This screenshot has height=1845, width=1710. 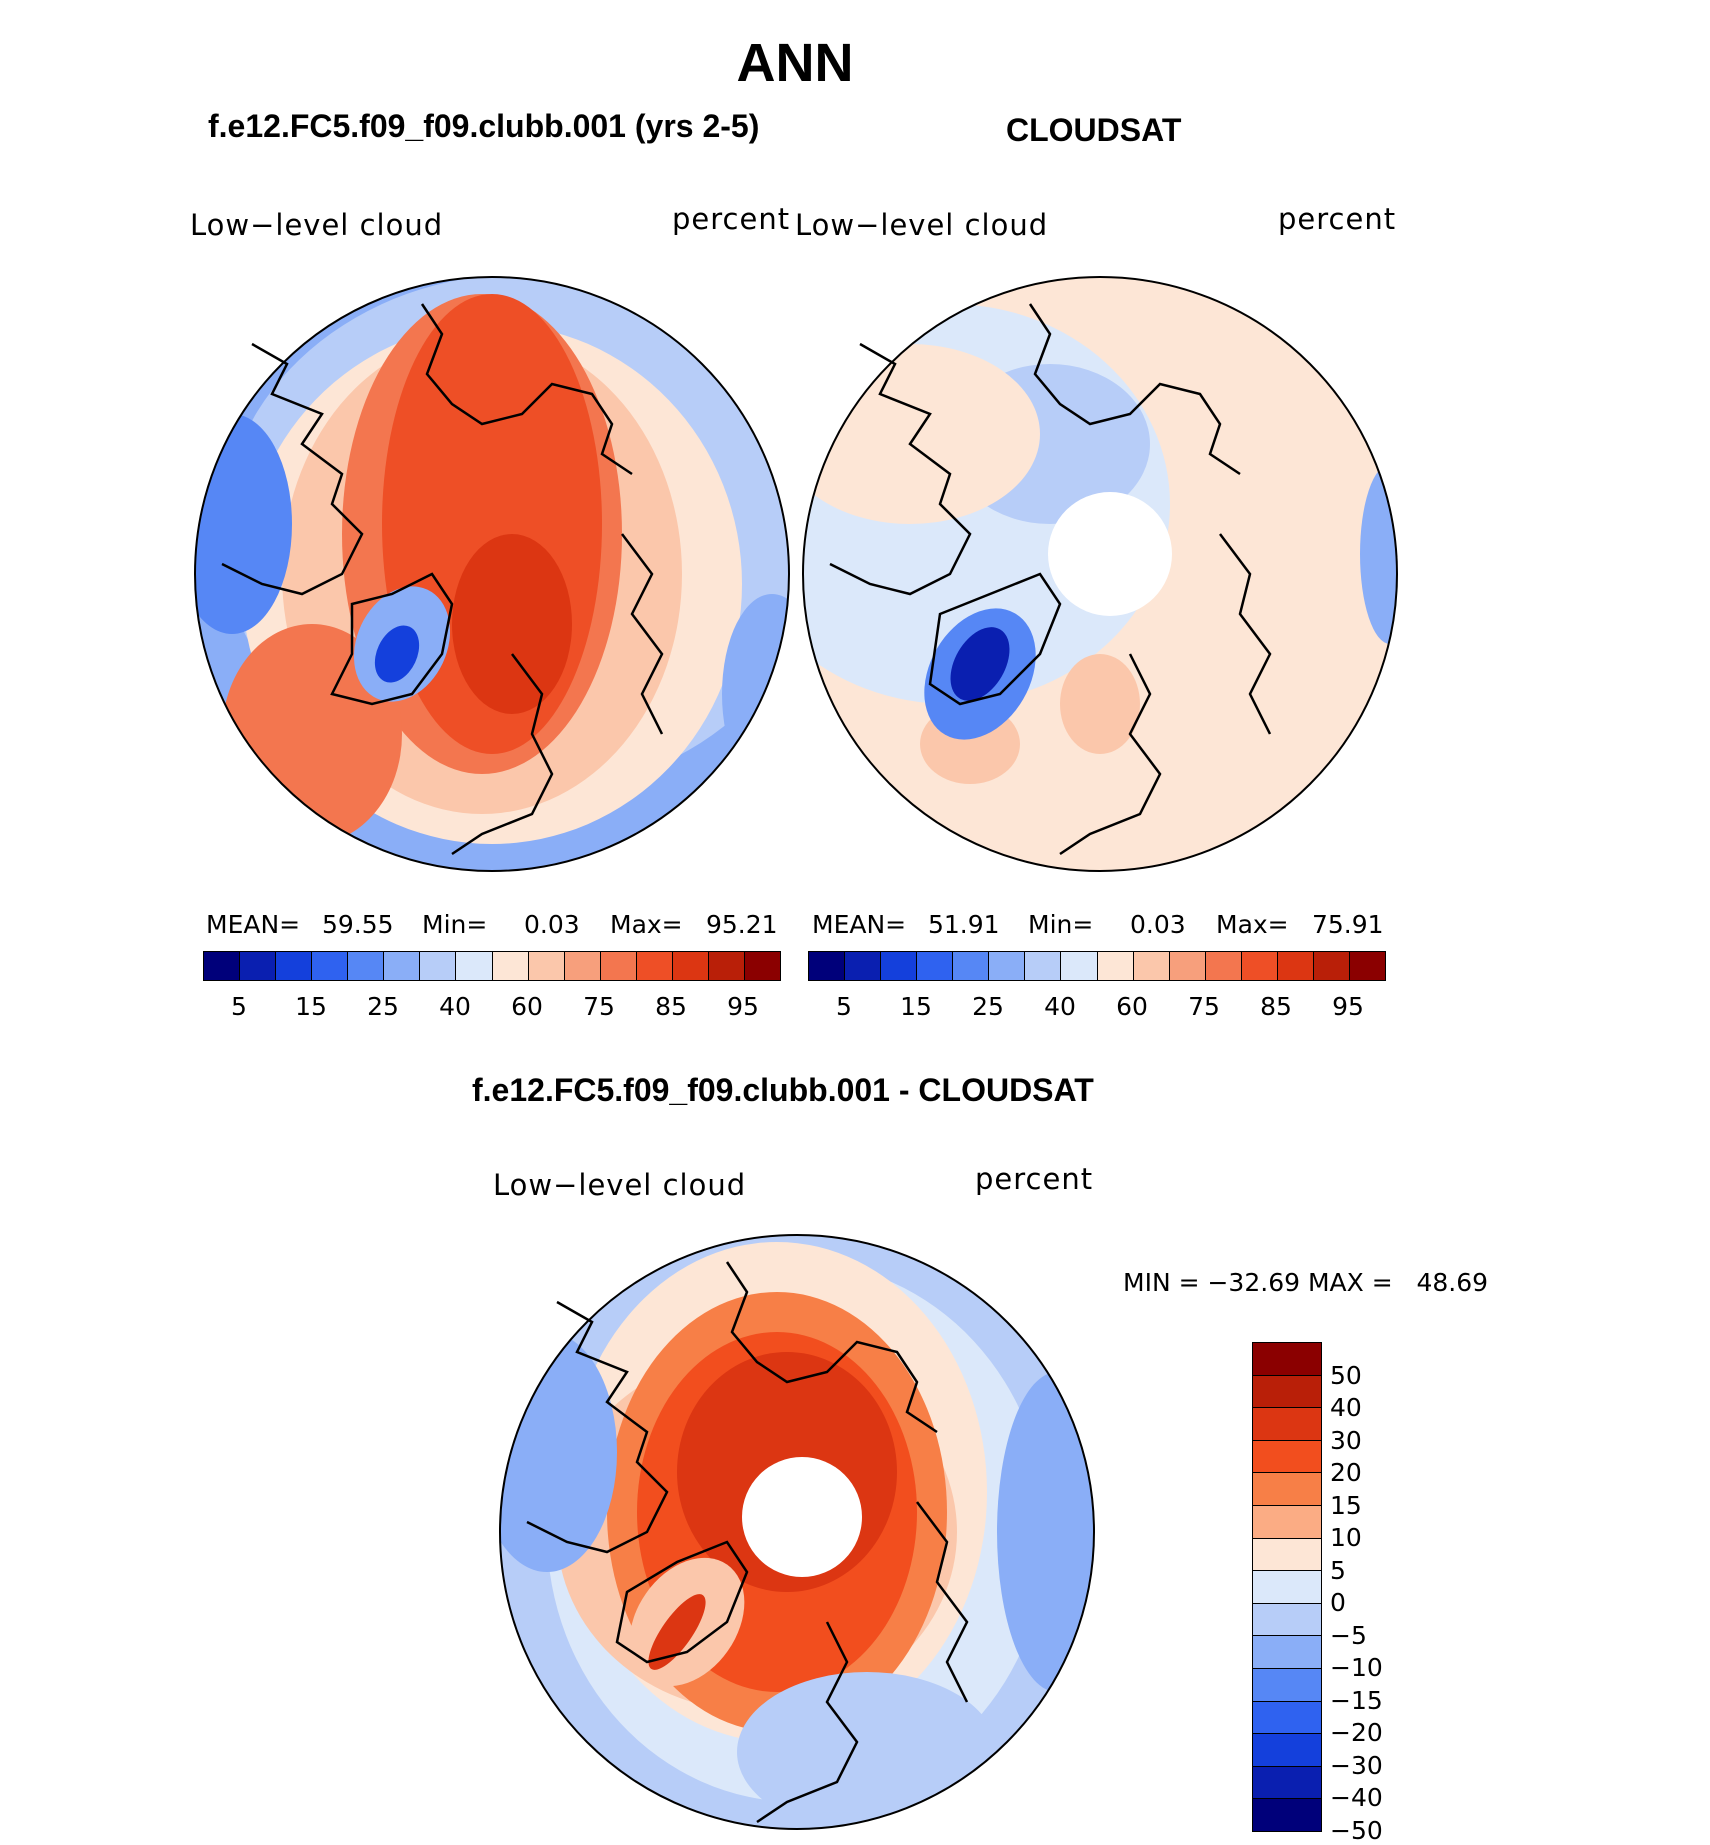 I want to click on model-colorbar-tick-label: 40, so click(x=455, y=1006).